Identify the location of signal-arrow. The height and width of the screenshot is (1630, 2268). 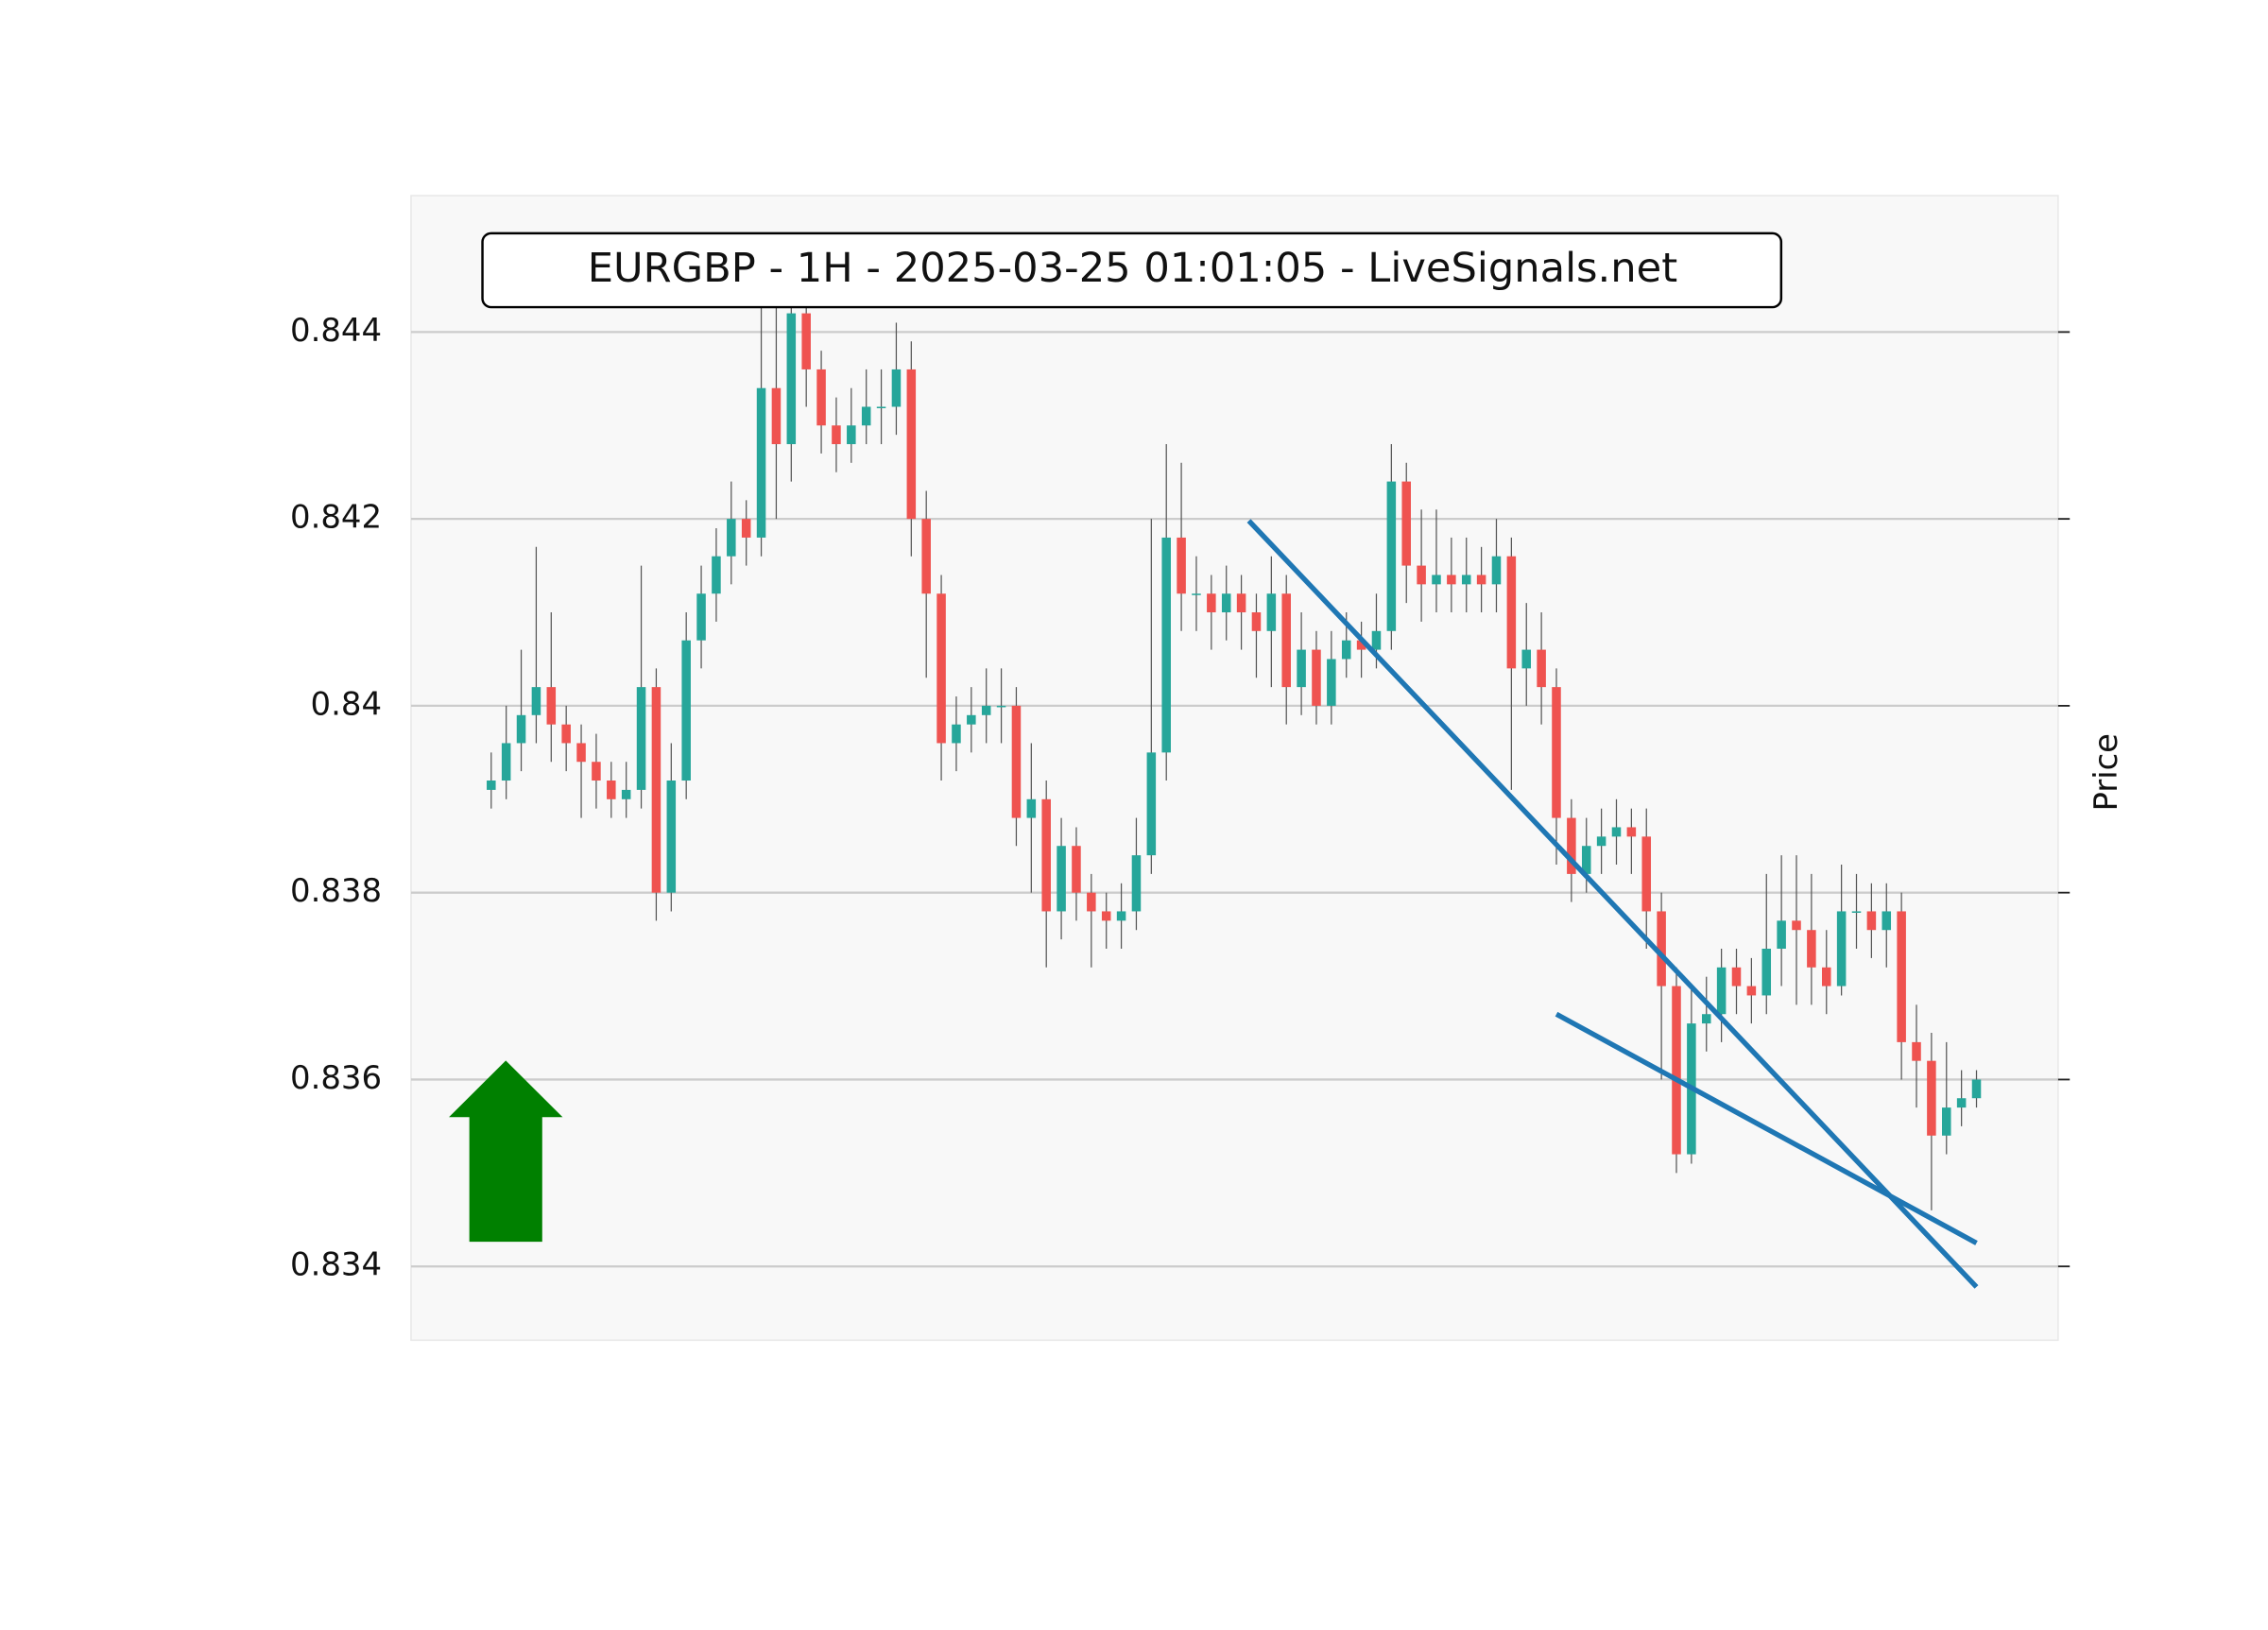
(506, 1152).